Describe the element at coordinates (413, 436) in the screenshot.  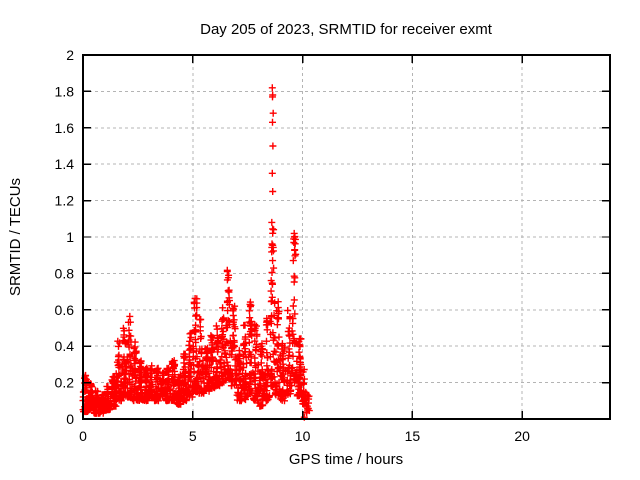
I see `x-tick-label: 15` at that location.